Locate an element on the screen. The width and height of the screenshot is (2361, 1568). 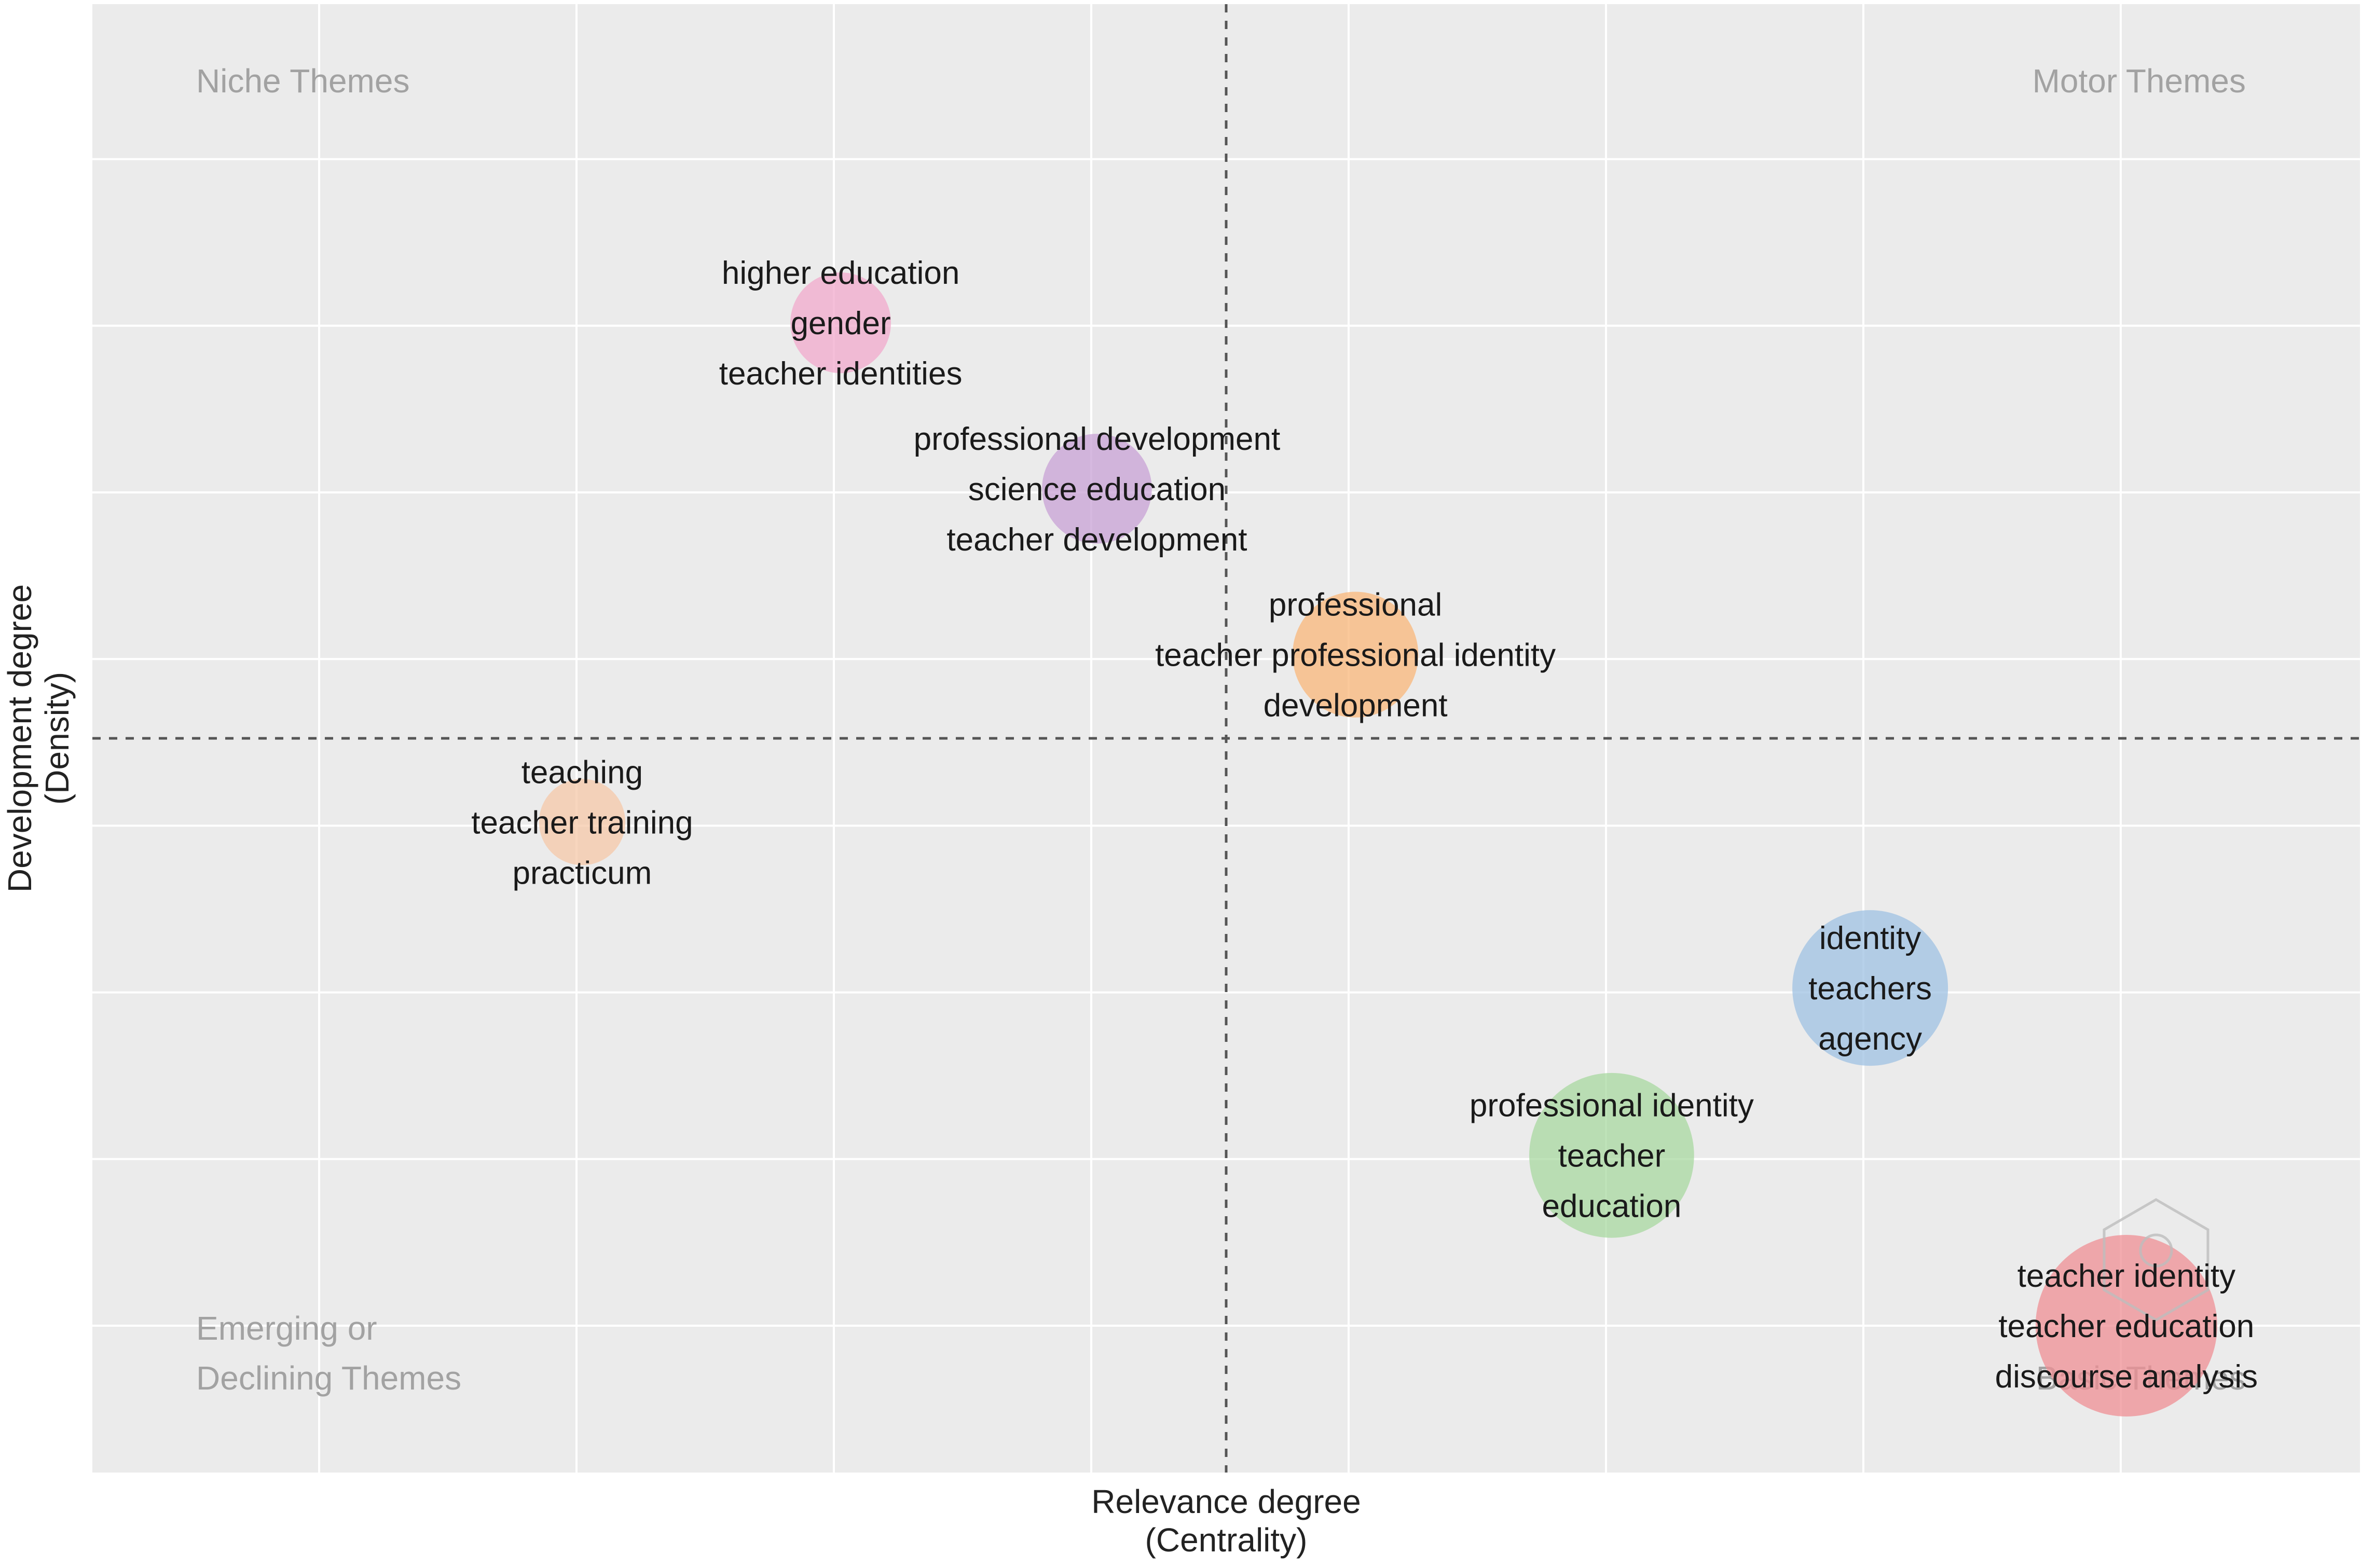
watermark-hexagon-icon is located at coordinates (2156, 1260).